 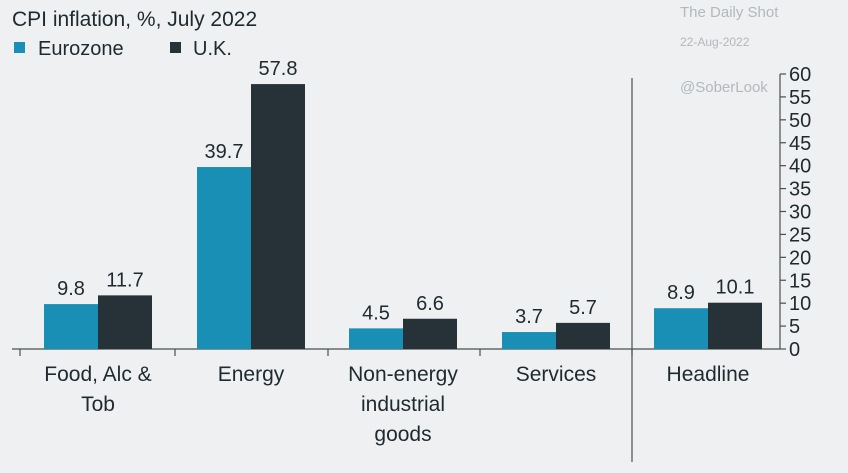 I want to click on watermark-date: 22-Aug-2022, so click(x=715, y=42).